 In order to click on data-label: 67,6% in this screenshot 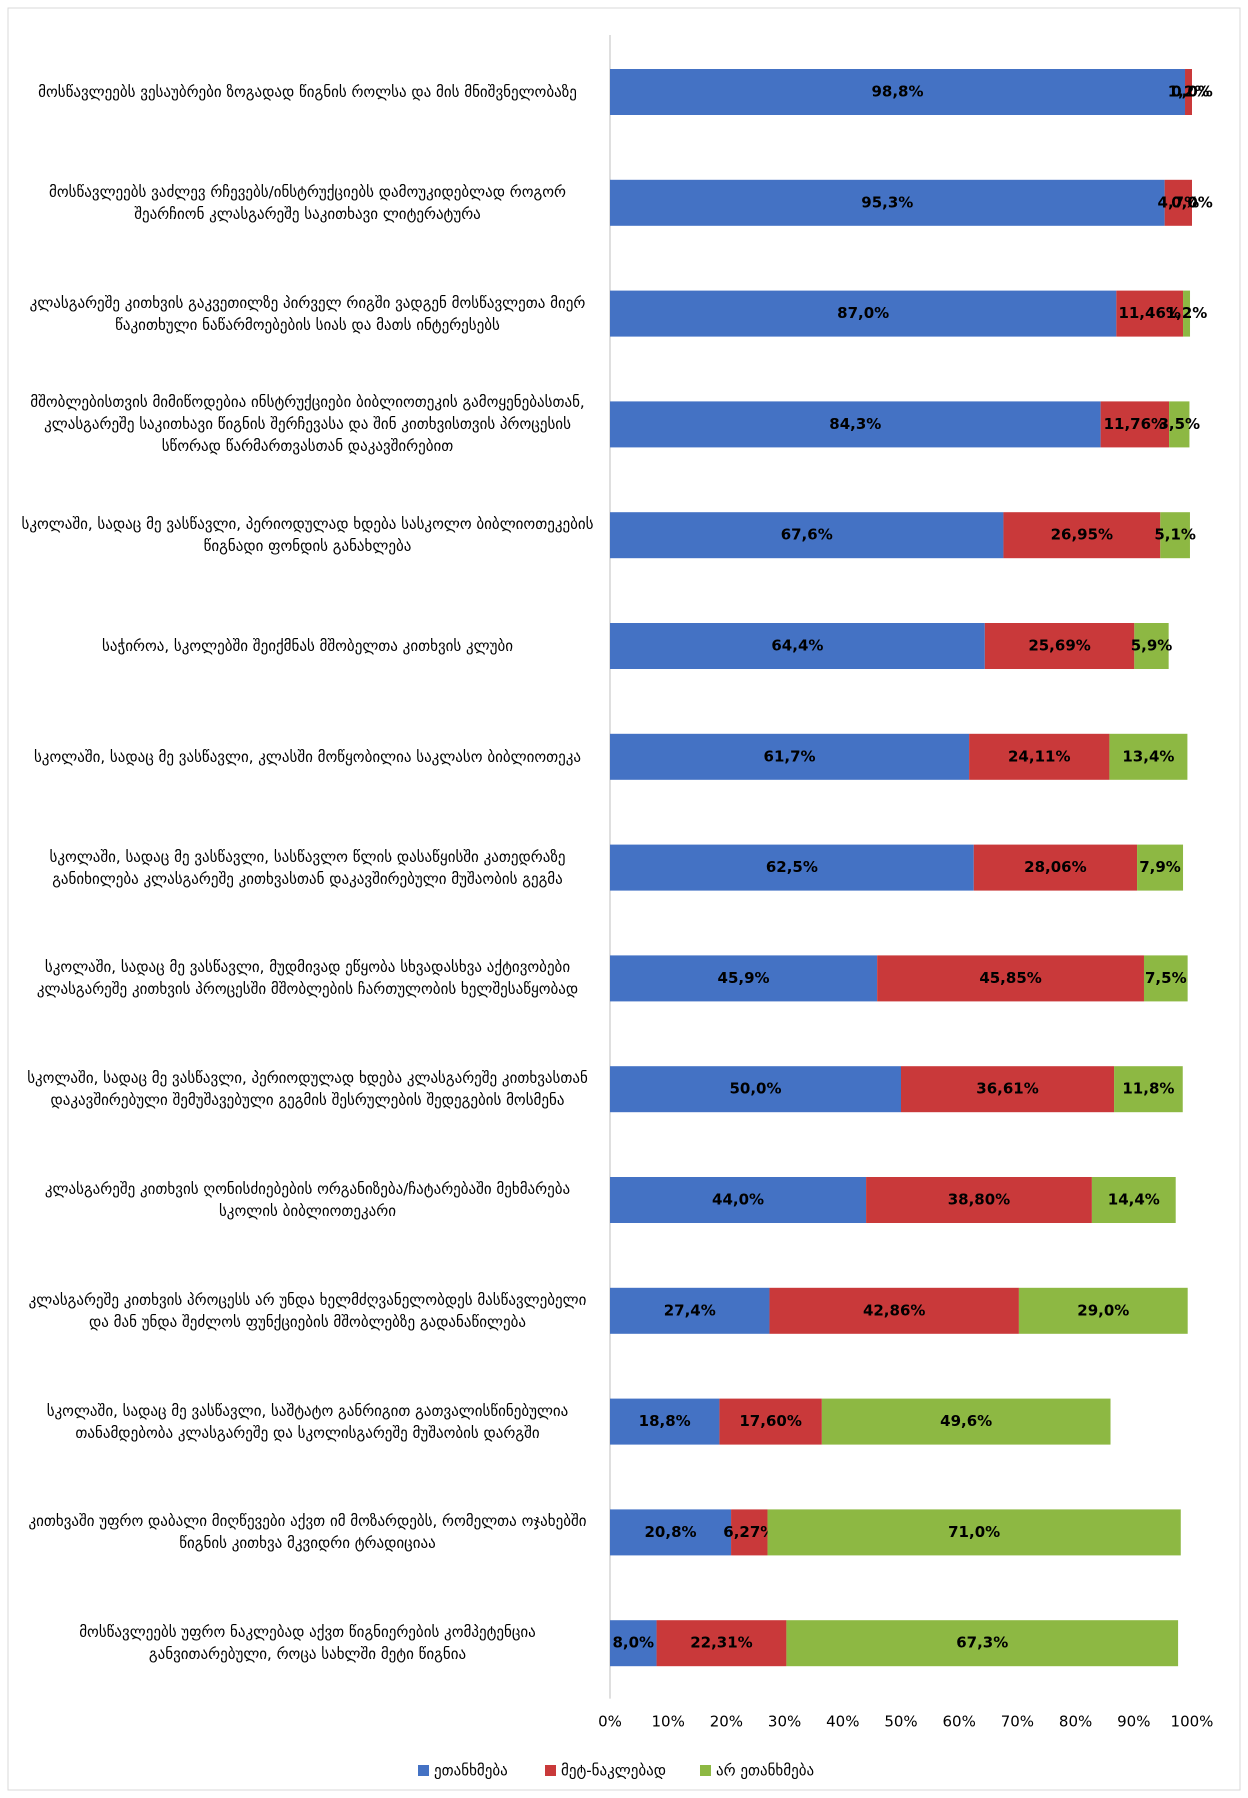, I will do `click(807, 535)`.